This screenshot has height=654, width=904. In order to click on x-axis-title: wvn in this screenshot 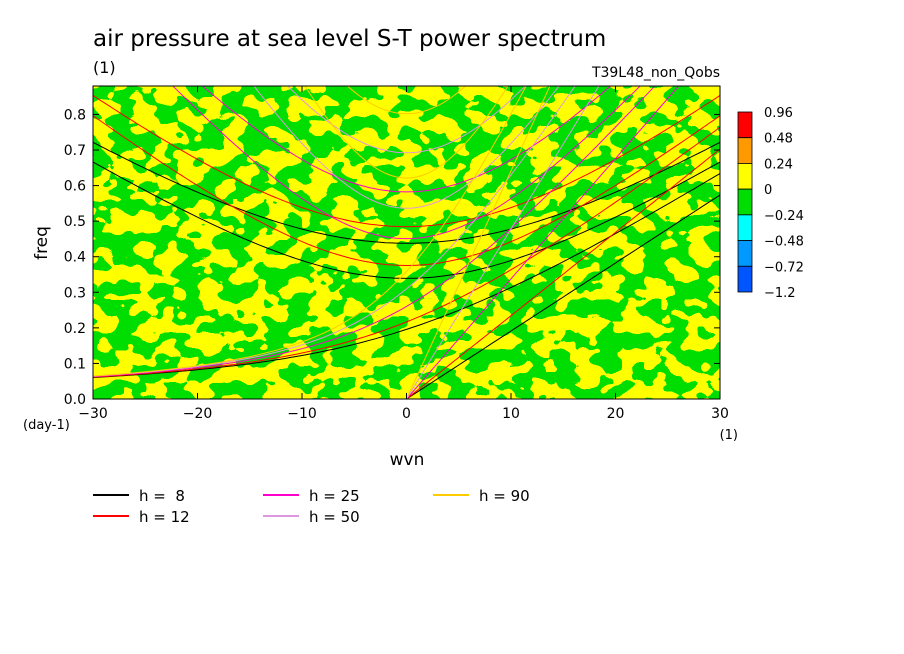, I will do `click(407, 460)`.